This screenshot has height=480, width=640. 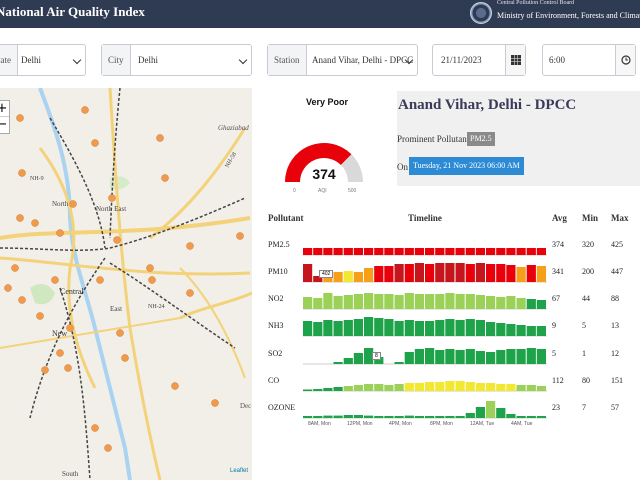 What do you see at coordinates (557, 60) in the screenshot?
I see `time-value: 6:00` at bounding box center [557, 60].